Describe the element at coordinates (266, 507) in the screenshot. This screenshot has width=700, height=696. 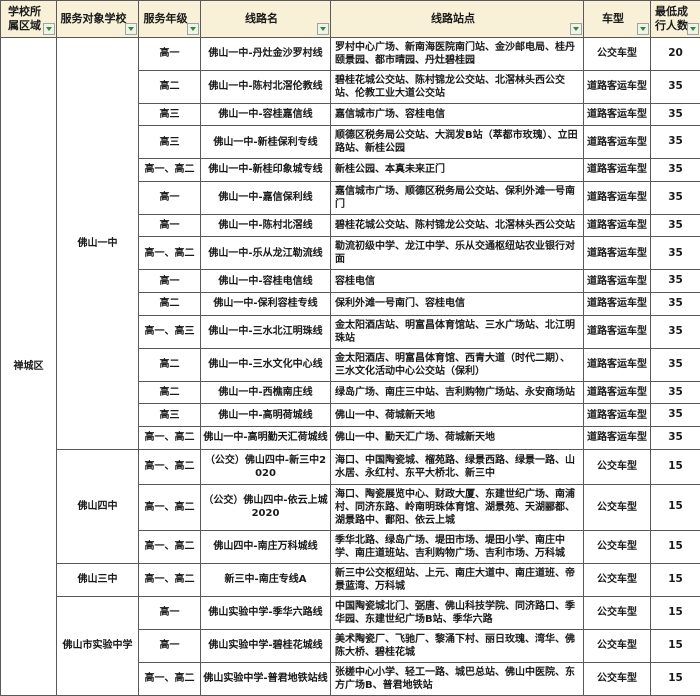
I see `route-name-cell: （公交）佛山四中-依云上城2020` at that location.